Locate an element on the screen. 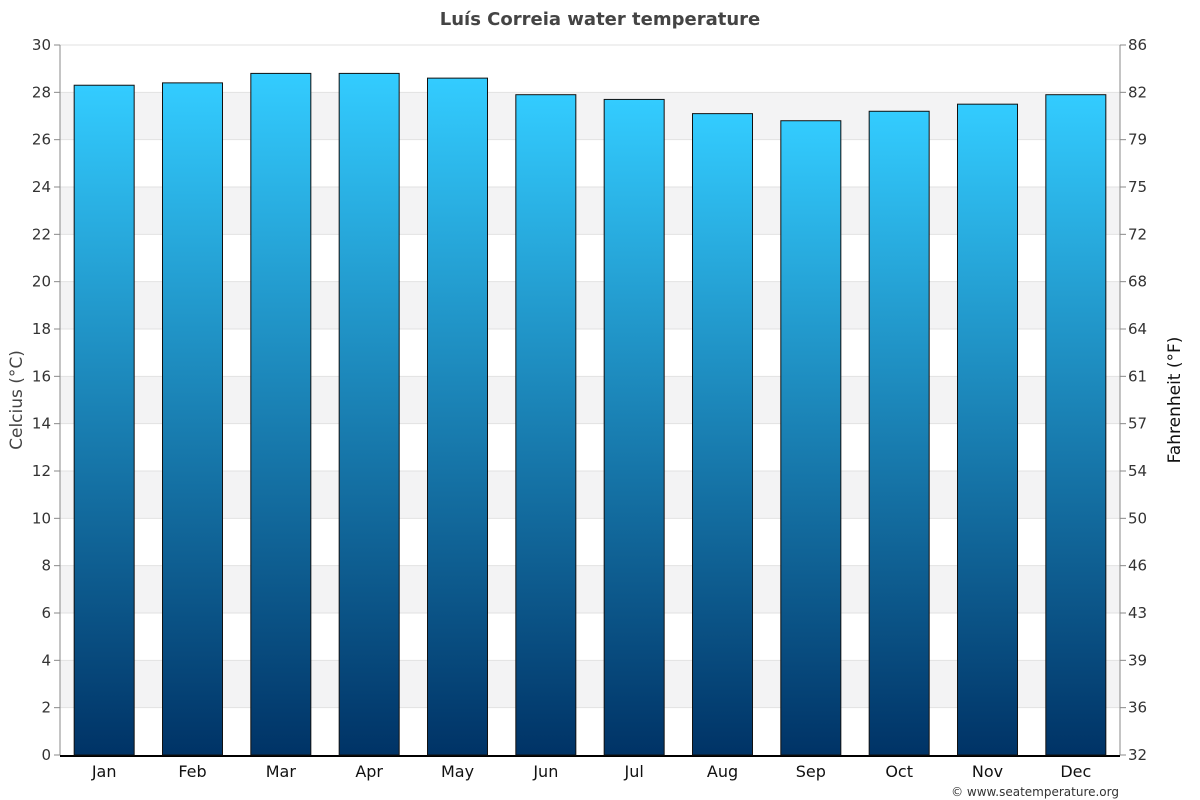 The image size is (1200, 800). y-right-tick-label: 43 is located at coordinates (1137, 613).